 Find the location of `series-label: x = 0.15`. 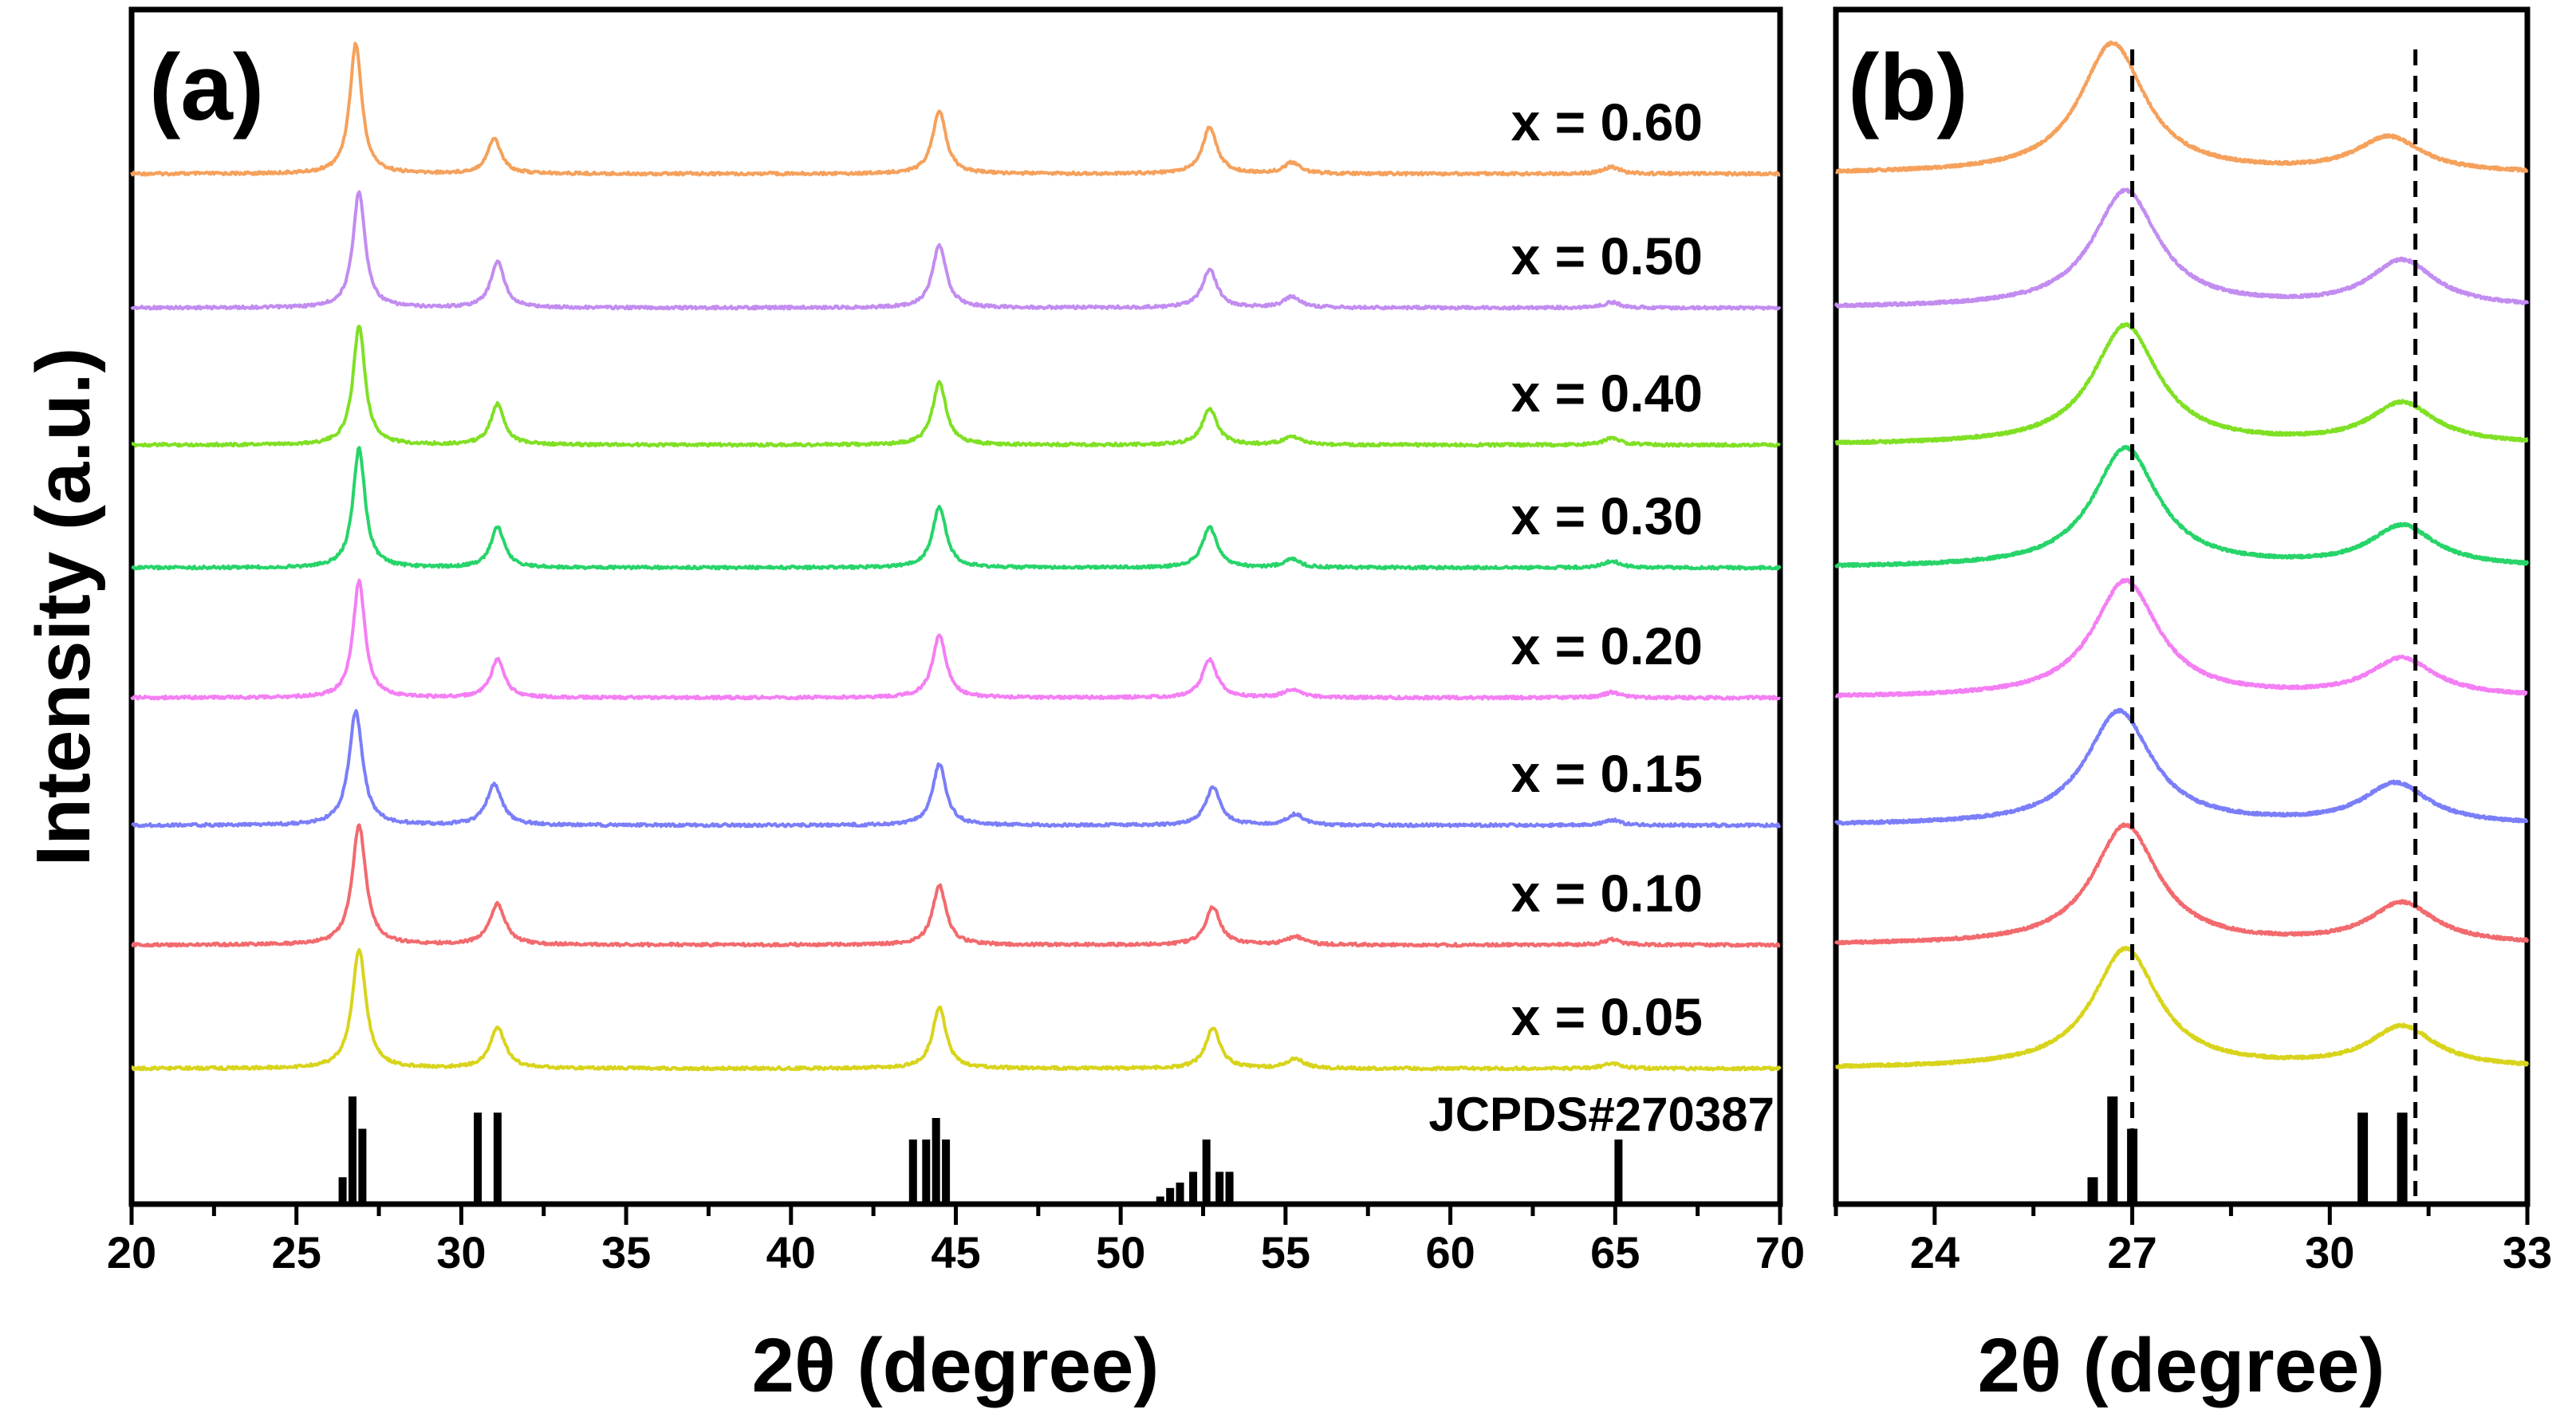

series-label: x = 0.15 is located at coordinates (1607, 773).